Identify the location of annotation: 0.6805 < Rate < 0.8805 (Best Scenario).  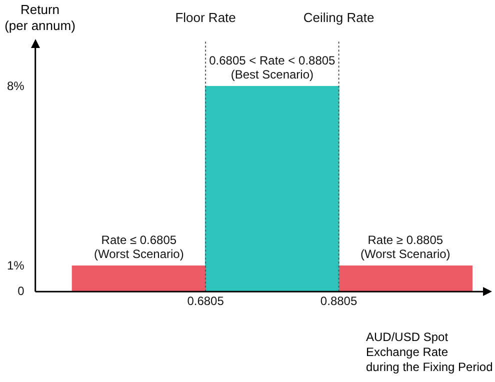
(272, 67).